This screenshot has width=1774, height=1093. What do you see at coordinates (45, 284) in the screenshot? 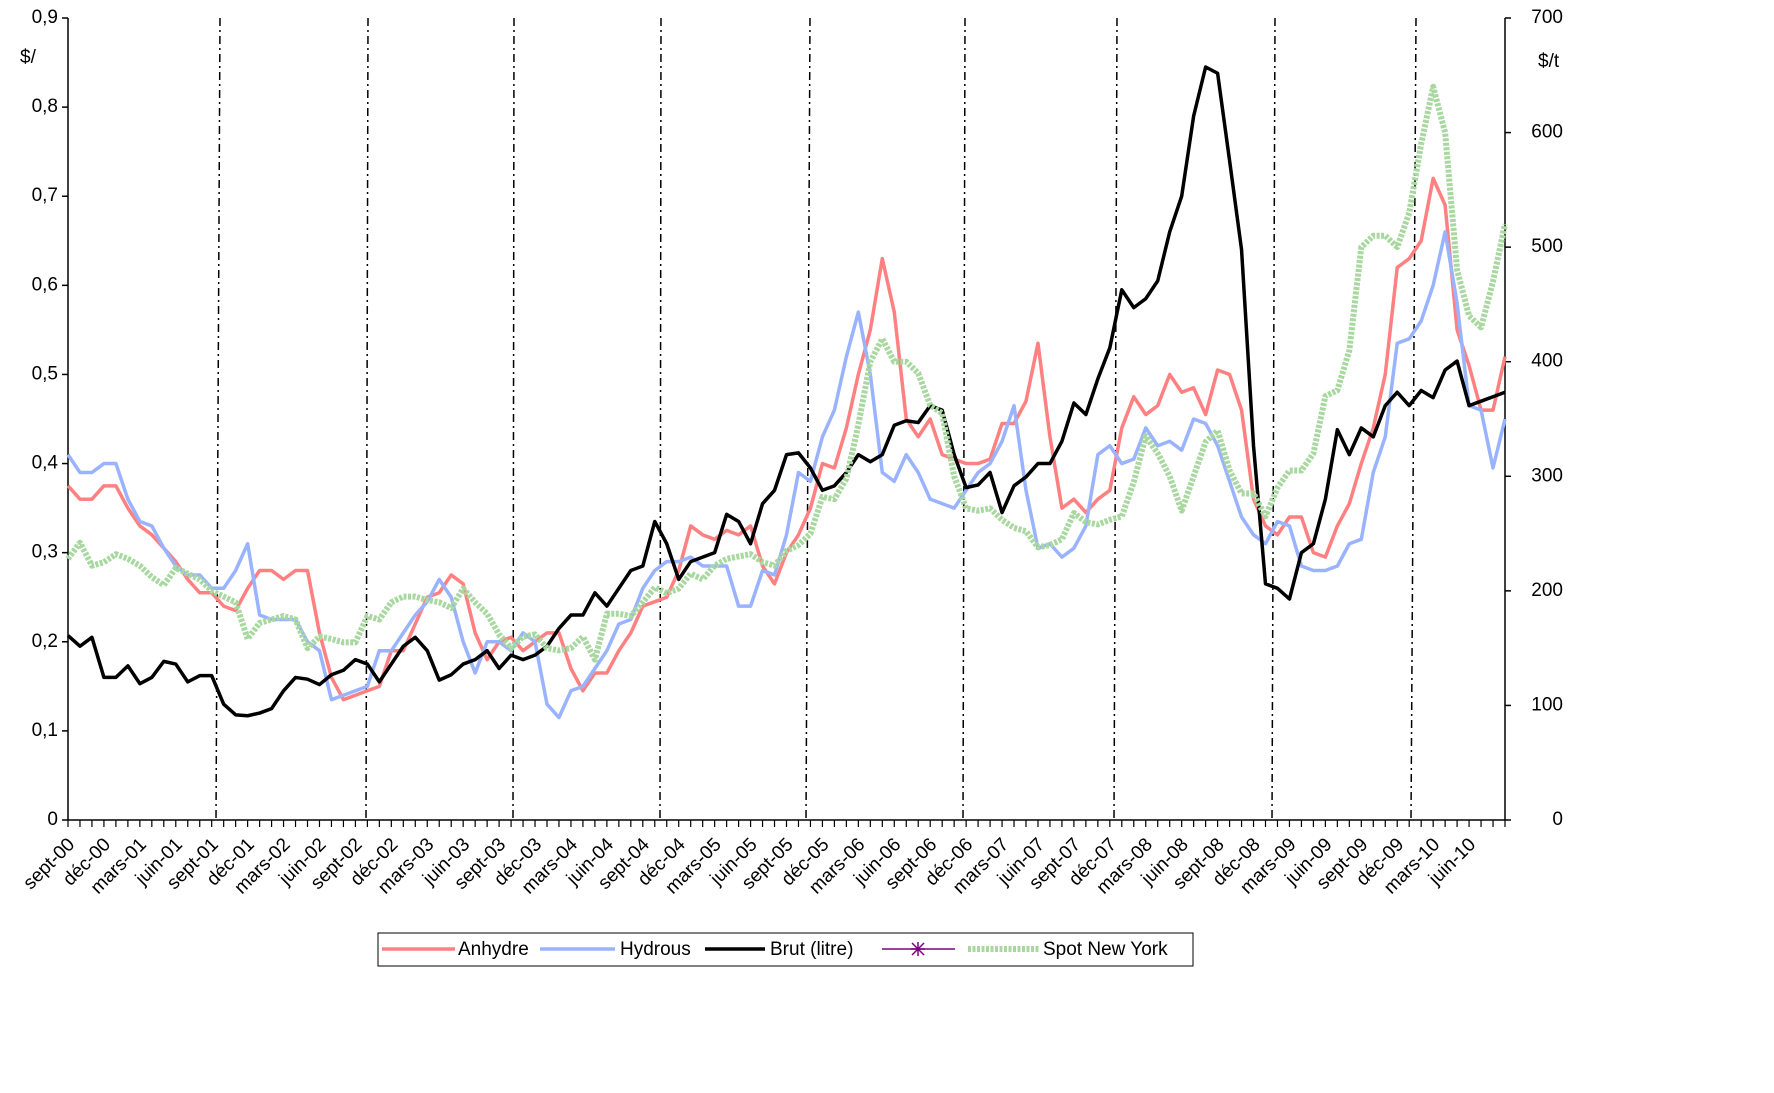
I see `y-tick-label: 0,6` at bounding box center [45, 284].